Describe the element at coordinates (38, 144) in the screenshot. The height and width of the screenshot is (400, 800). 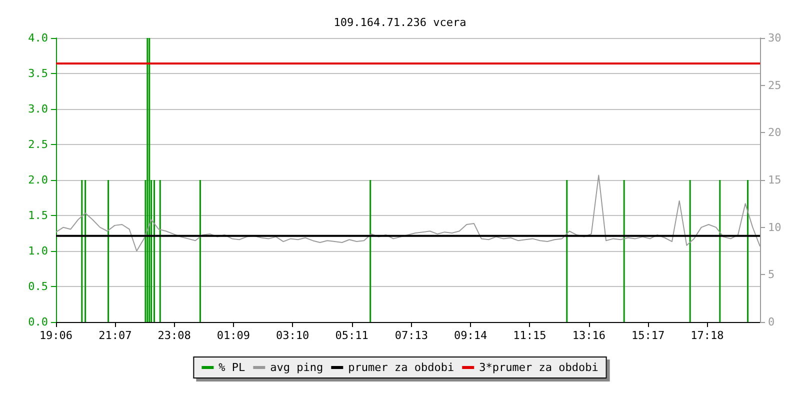
I see `y-tick-label: 2.5` at that location.